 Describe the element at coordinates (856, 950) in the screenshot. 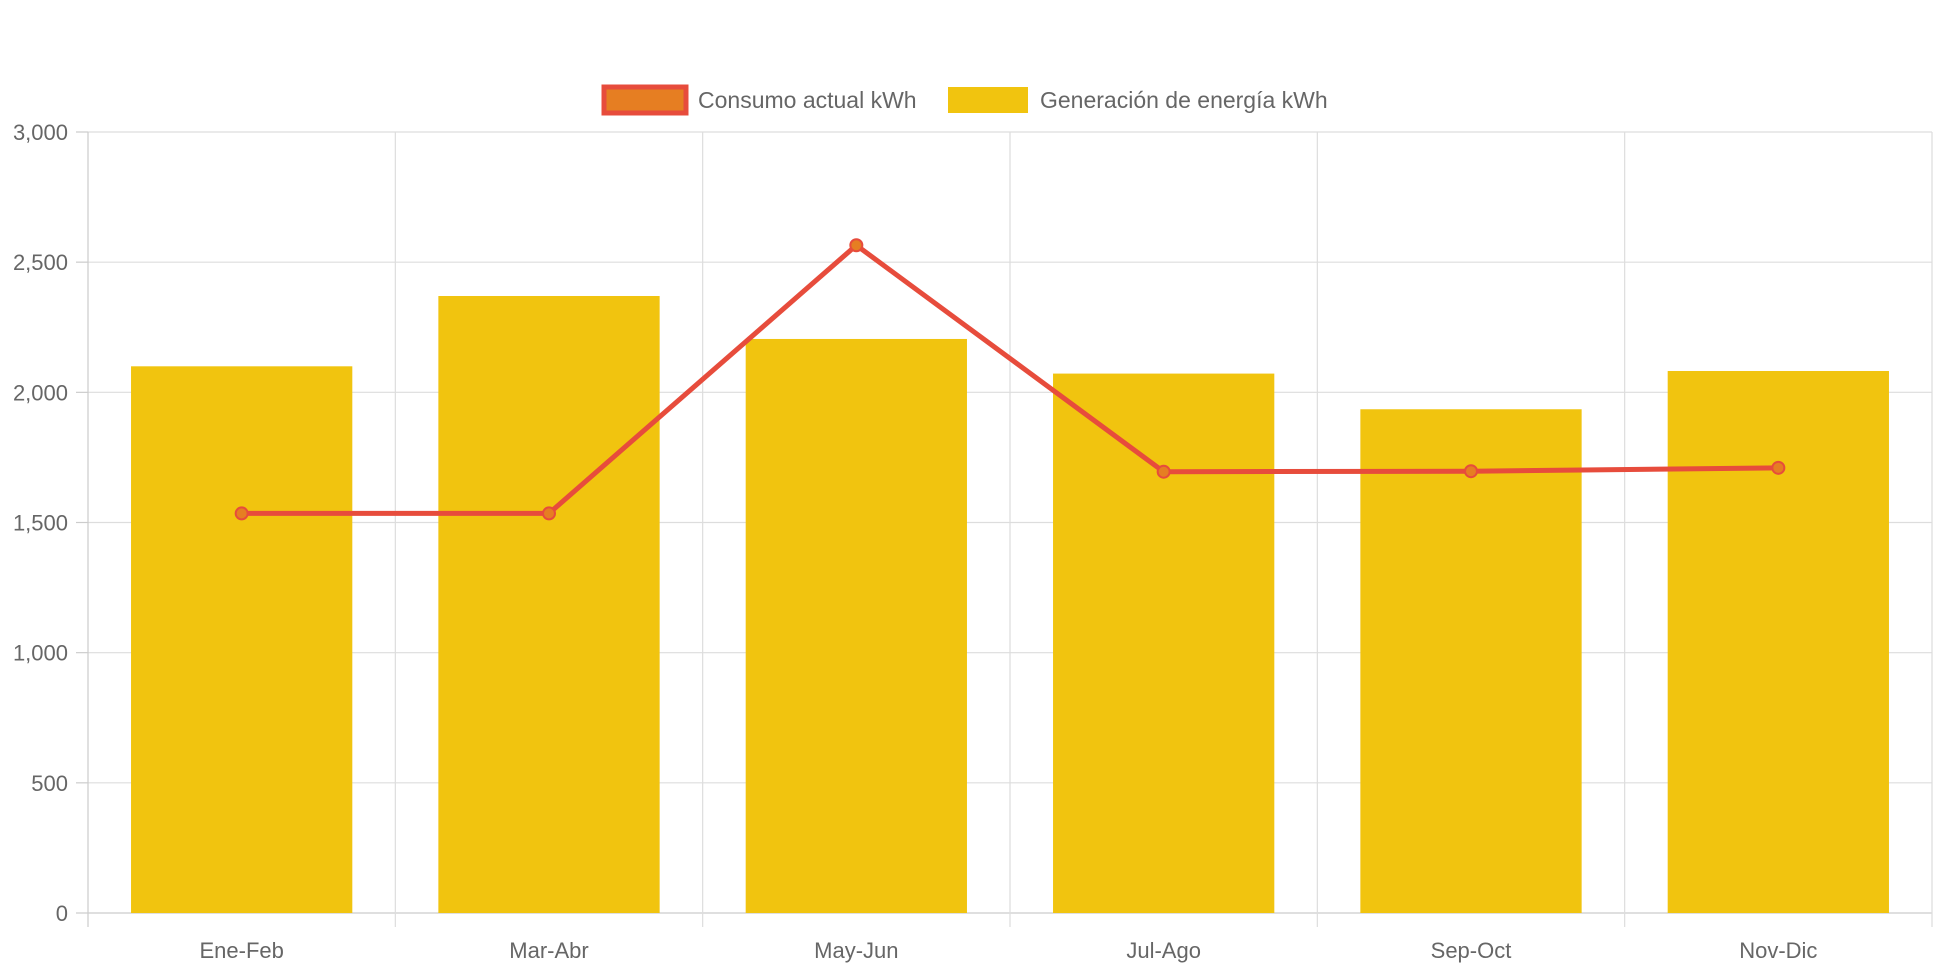

I see `x-tick-label: May-Jun` at that location.